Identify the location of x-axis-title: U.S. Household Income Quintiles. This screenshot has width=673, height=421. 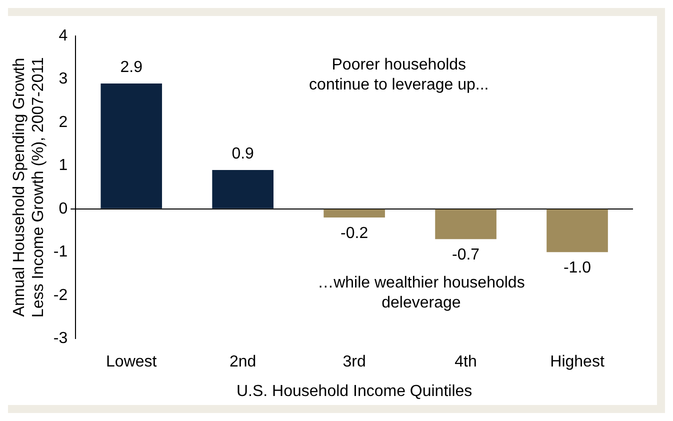
(354, 391).